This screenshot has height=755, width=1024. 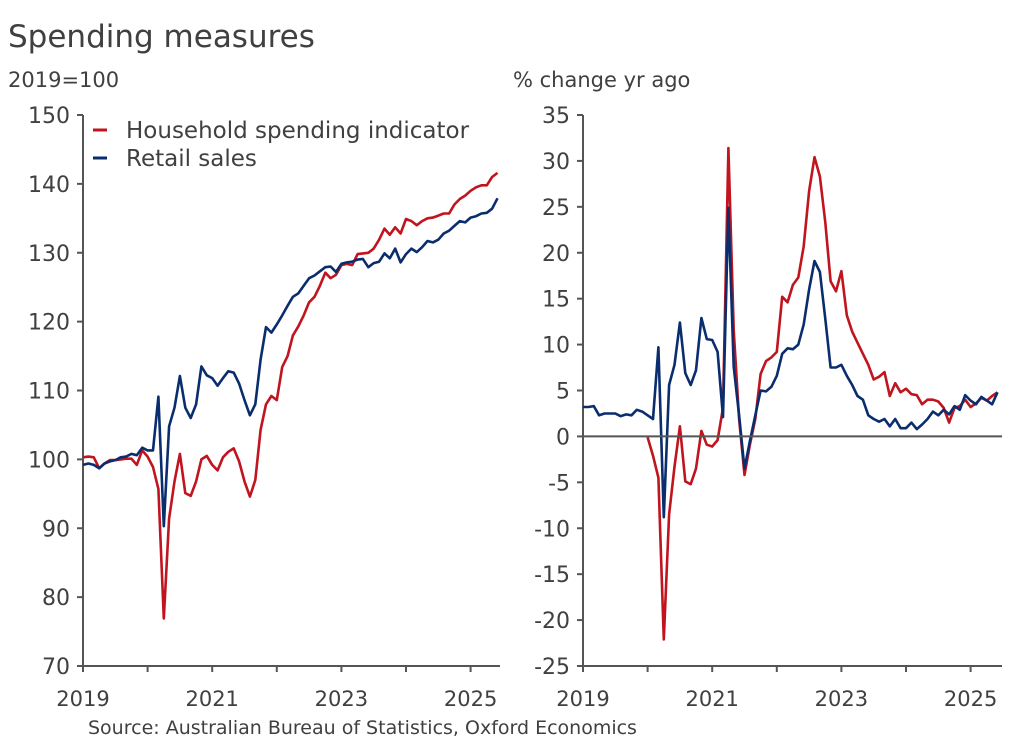 What do you see at coordinates (191, 159) in the screenshot?
I see `legend-label-retail: Retail sales` at bounding box center [191, 159].